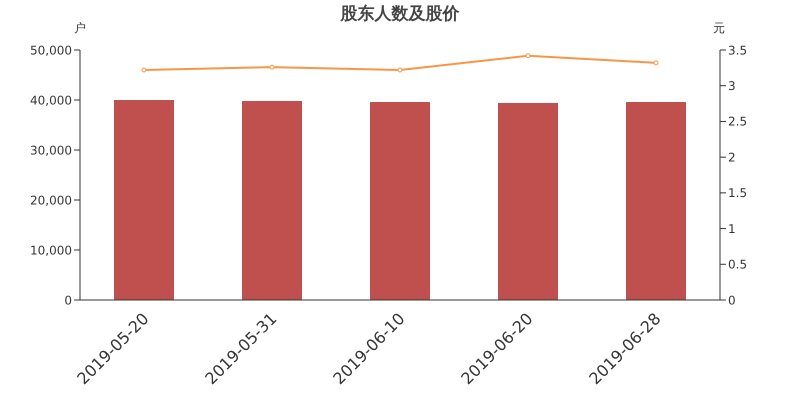  Describe the element at coordinates (732, 157) in the screenshot. I see `y2-tick-label: 2` at that location.